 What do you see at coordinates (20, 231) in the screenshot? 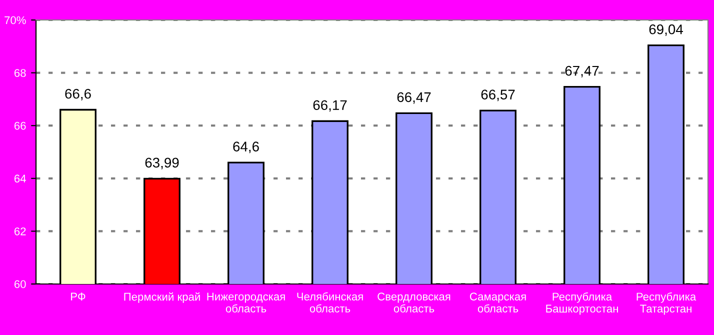
I see `y-tick-label: 62` at bounding box center [20, 231].